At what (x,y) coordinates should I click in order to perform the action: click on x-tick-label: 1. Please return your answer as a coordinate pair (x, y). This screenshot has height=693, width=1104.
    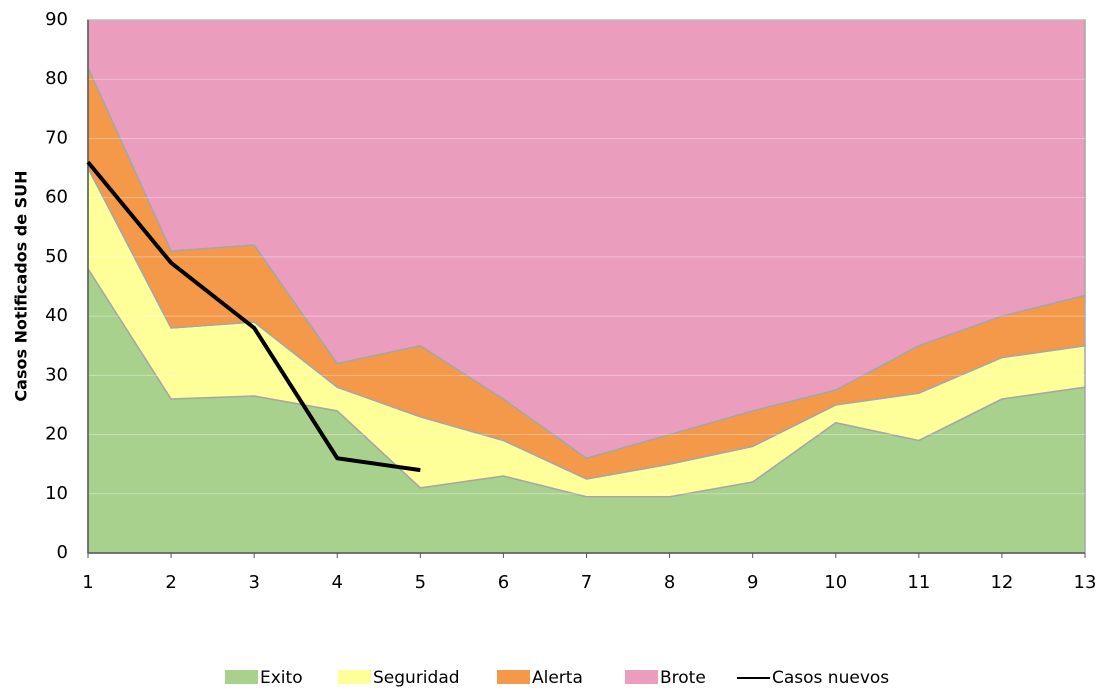
    Looking at the image, I should click on (87, 582).